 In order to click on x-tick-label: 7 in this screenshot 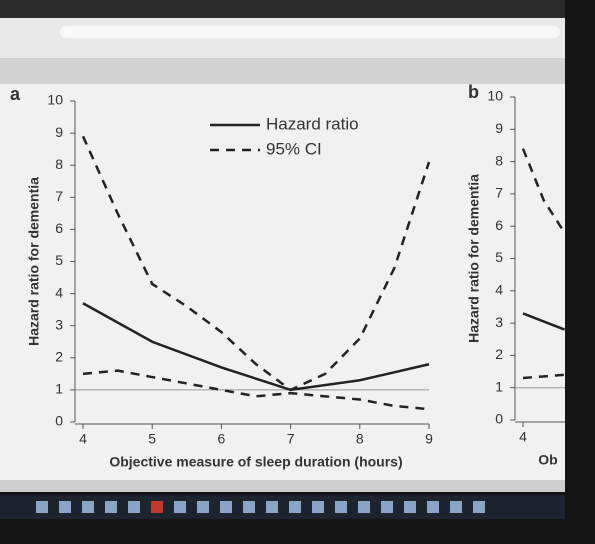, I will do `click(291, 439)`.